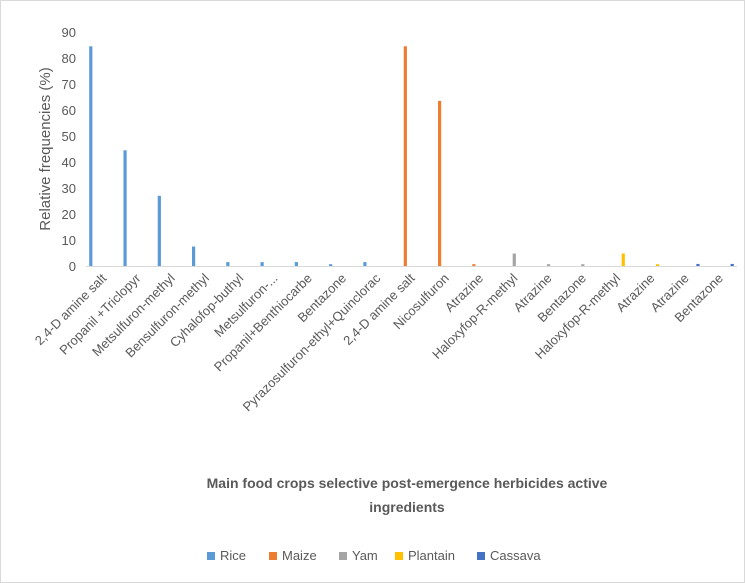 The height and width of the screenshot is (583, 745). What do you see at coordinates (69, 136) in the screenshot?
I see `y-tick-label: 50` at bounding box center [69, 136].